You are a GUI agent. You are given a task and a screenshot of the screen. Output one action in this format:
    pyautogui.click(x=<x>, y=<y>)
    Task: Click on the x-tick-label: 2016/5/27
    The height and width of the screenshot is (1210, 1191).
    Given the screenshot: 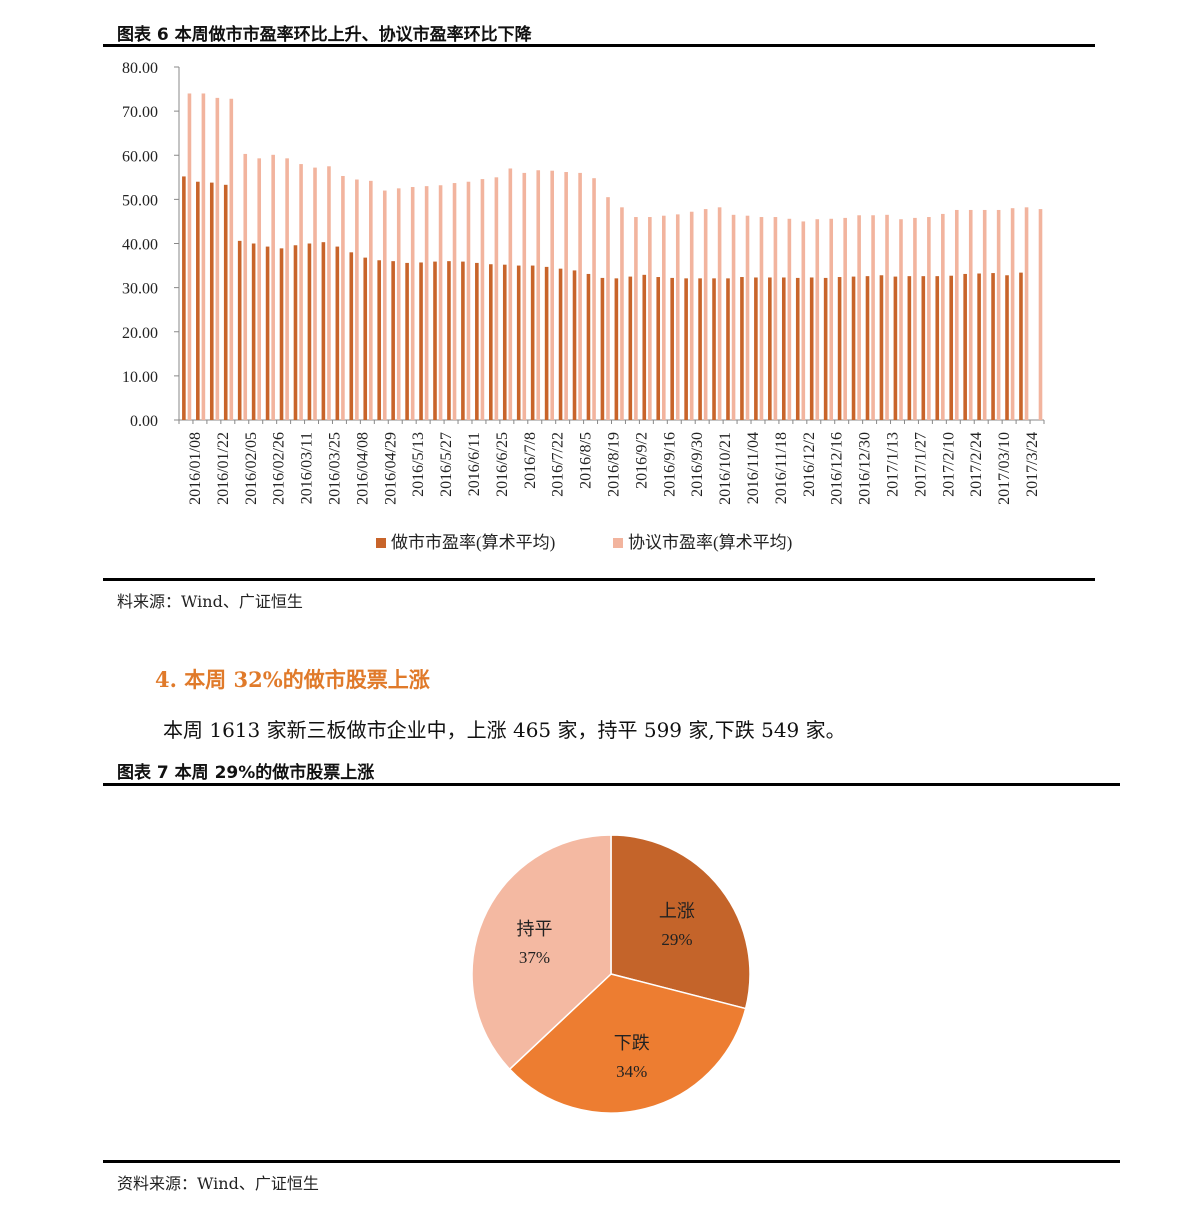 What is the action you would take?
    pyautogui.click(x=446, y=464)
    